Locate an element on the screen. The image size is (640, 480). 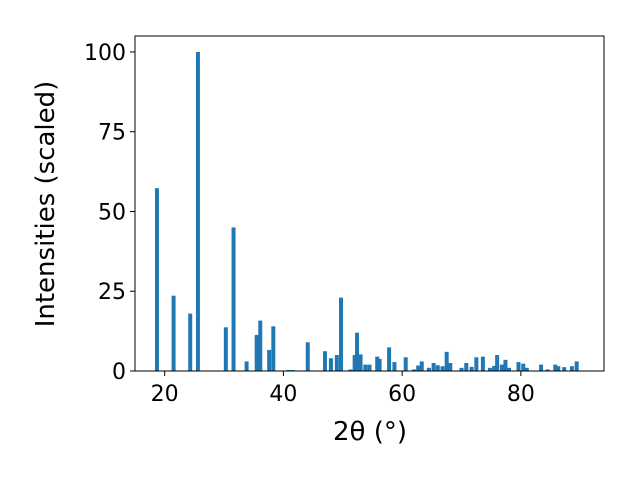
y-tick-label: 0 is located at coordinates (119, 372).